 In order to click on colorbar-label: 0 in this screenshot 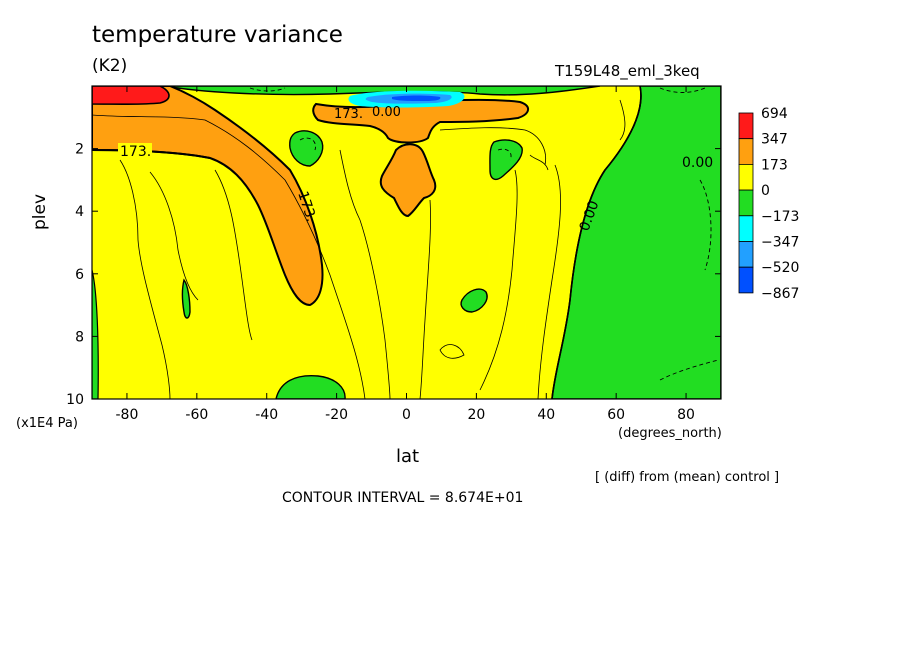, I will do `click(765, 191)`.